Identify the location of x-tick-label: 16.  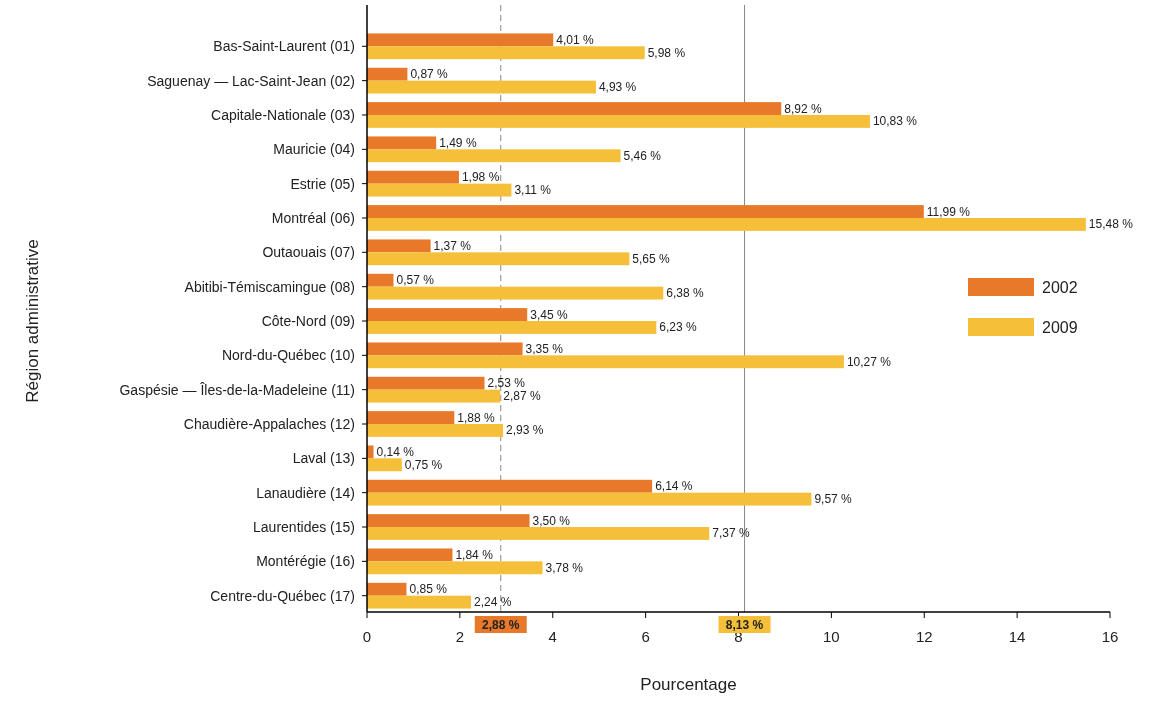
(1110, 636).